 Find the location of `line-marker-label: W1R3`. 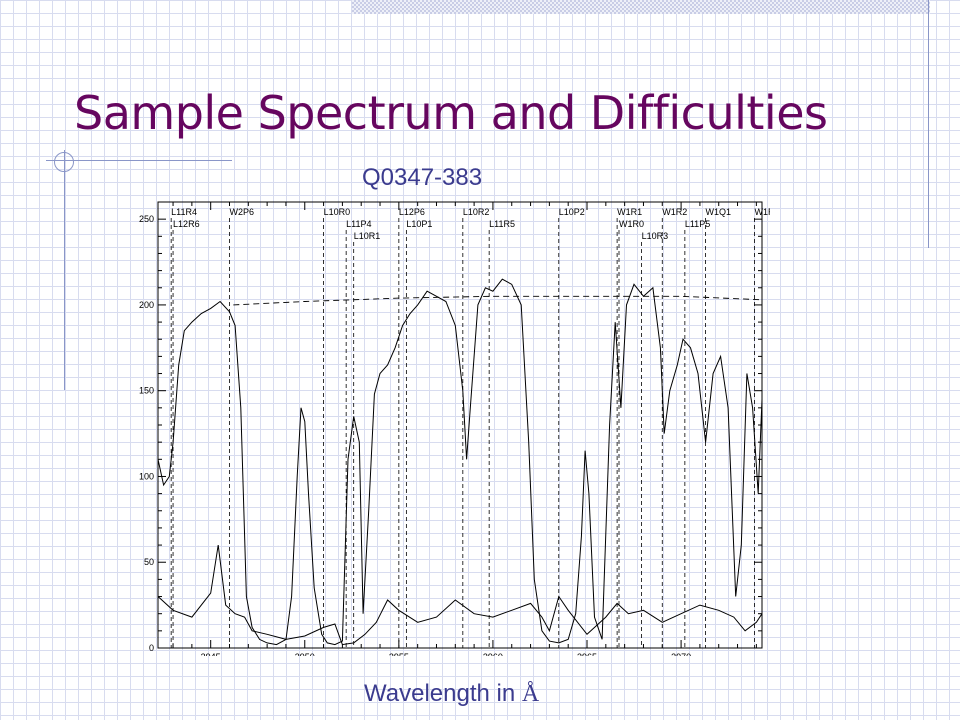

line-marker-label: W1R3 is located at coordinates (762, 212).